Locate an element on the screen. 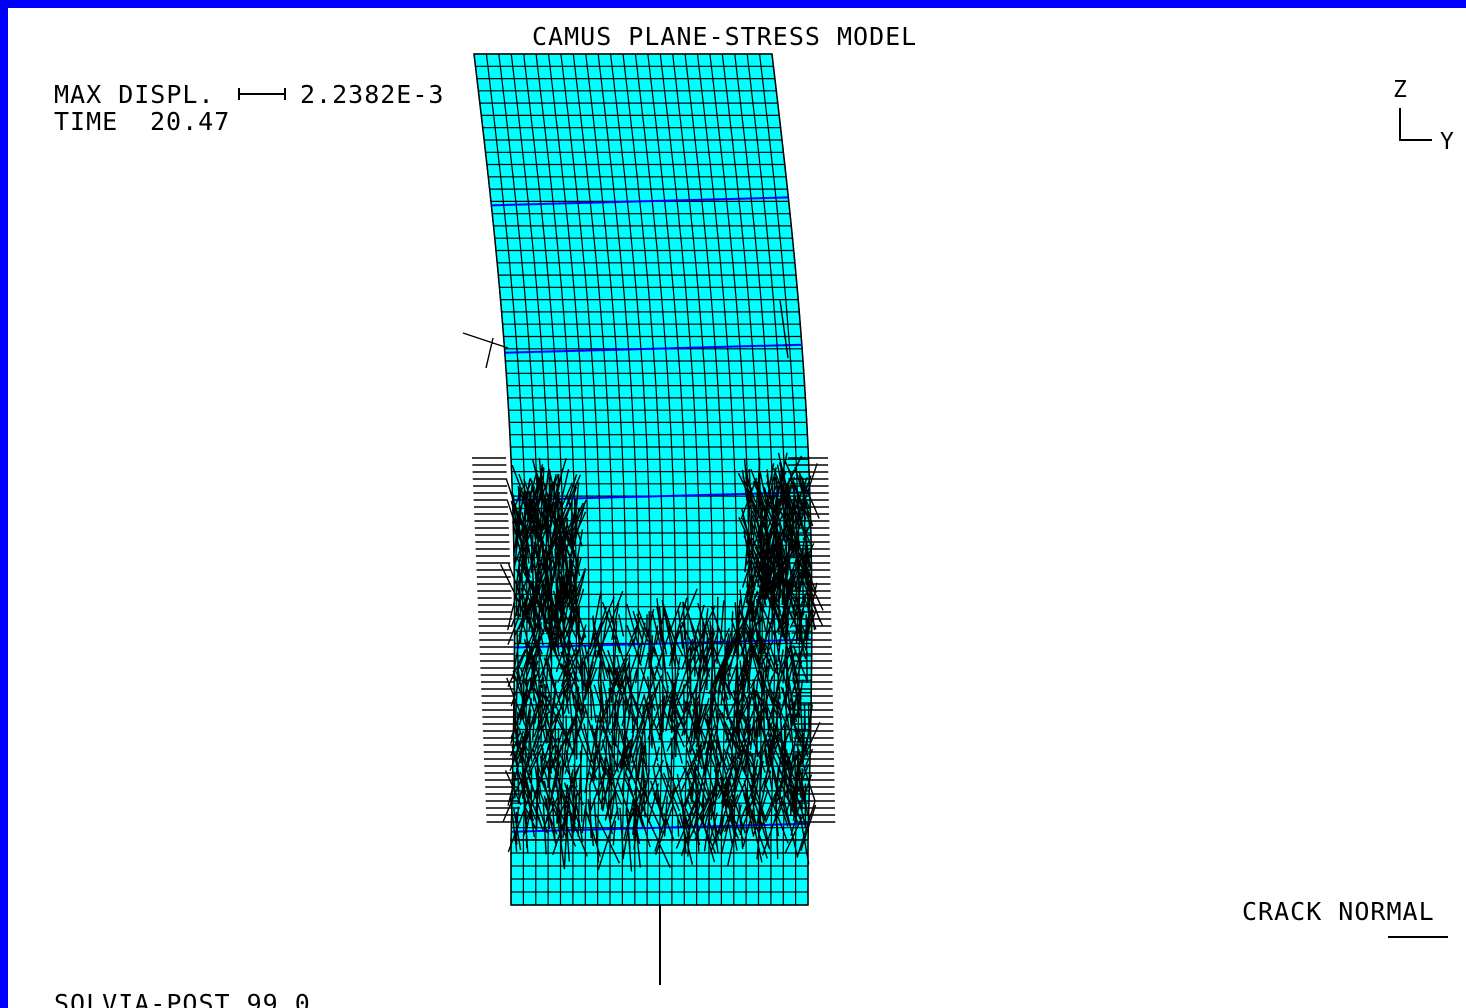 The height and width of the screenshot is (1008, 1466). crack-normal-legend-label: CRACK NORMAL is located at coordinates (1338, 911).